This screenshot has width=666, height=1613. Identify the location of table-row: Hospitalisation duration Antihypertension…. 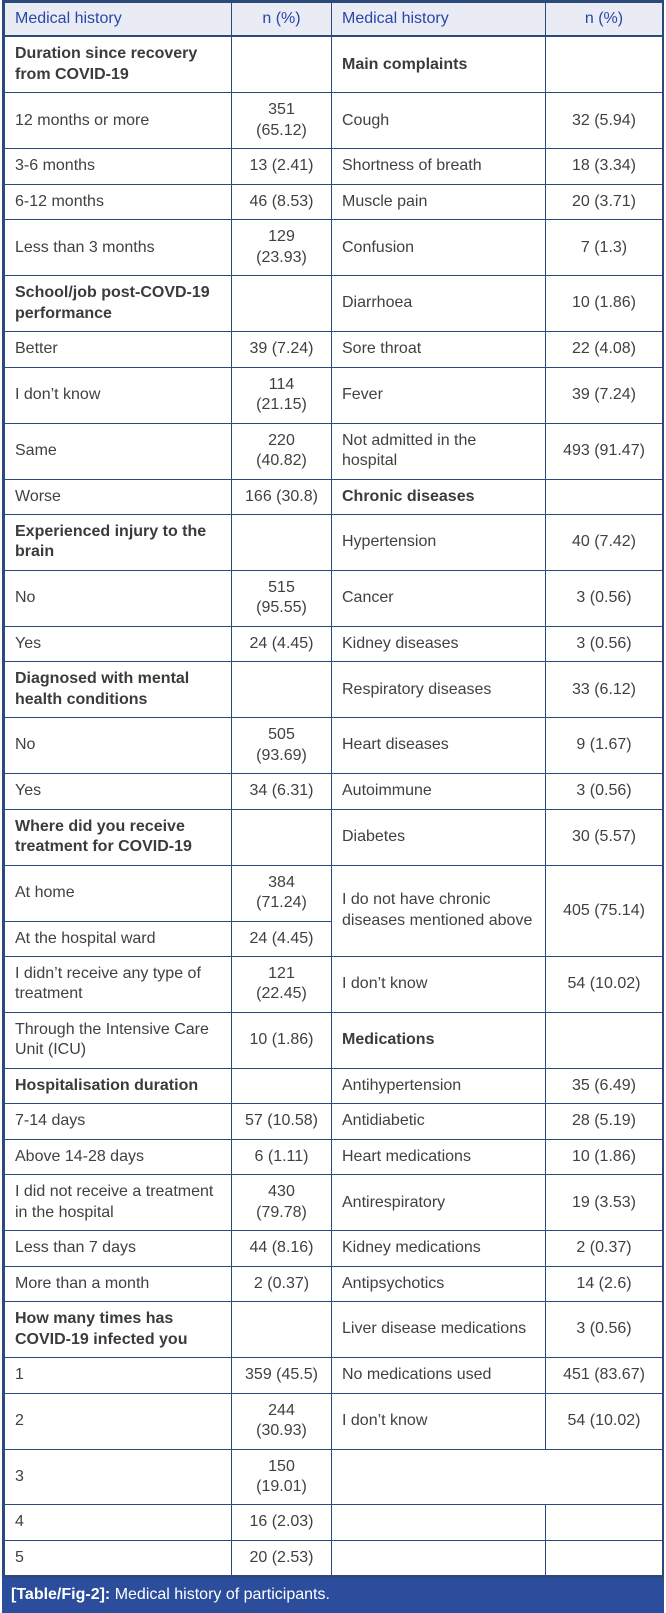
(333, 1086).